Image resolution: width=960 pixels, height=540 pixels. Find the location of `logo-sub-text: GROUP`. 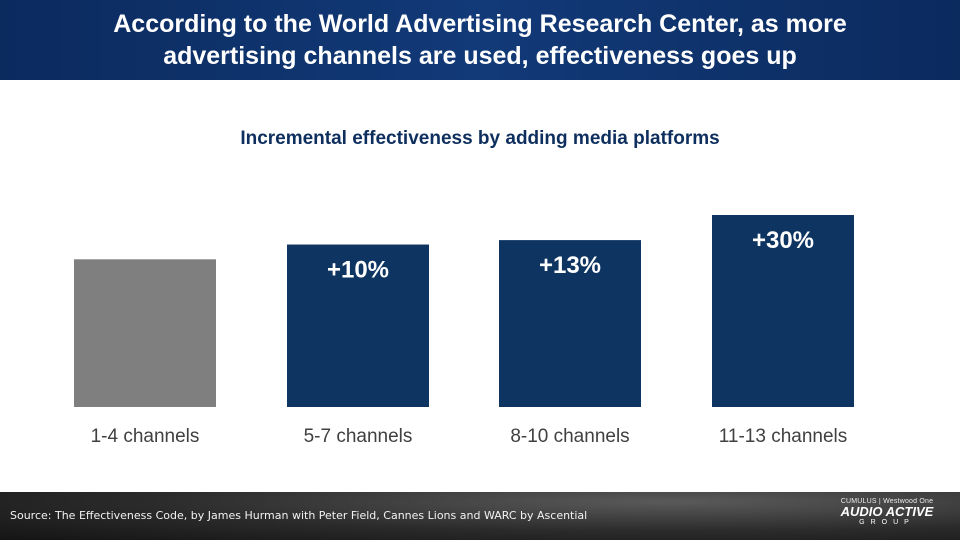

logo-sub-text: GROUP is located at coordinates (887, 522).